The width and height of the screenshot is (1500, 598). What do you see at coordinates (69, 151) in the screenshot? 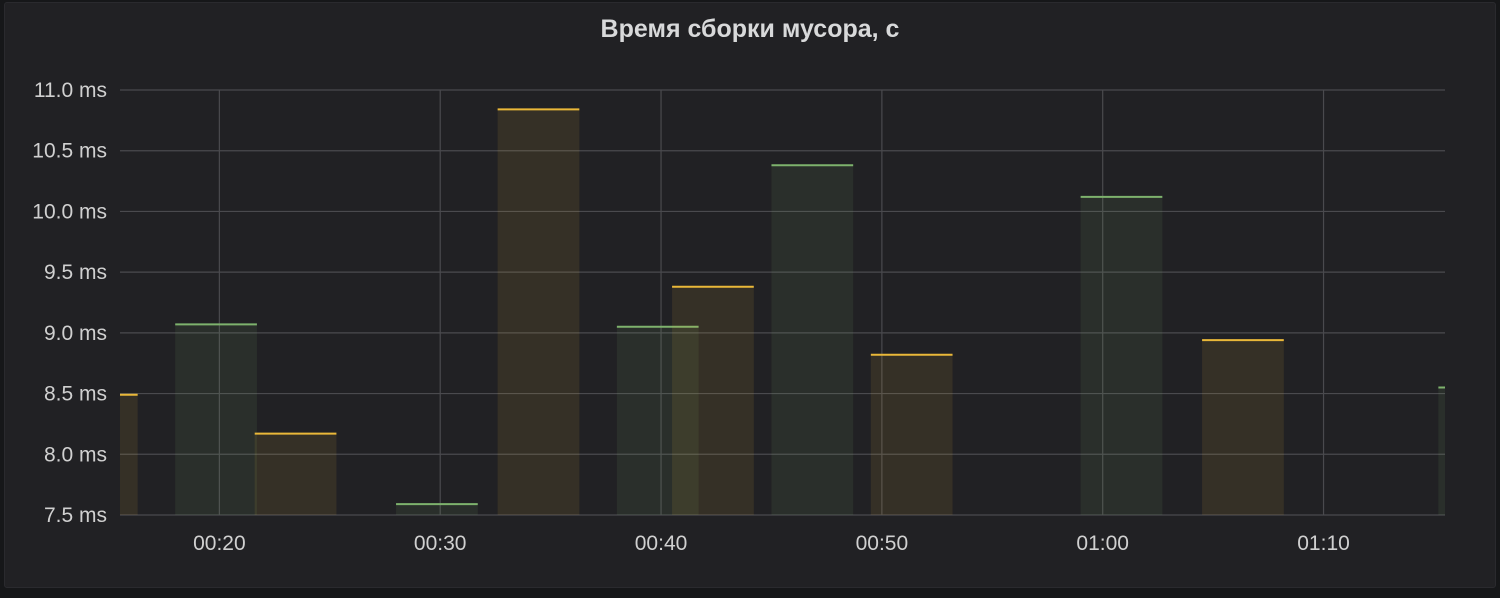
I see `y-tick-label: 10.5 ms` at bounding box center [69, 151].